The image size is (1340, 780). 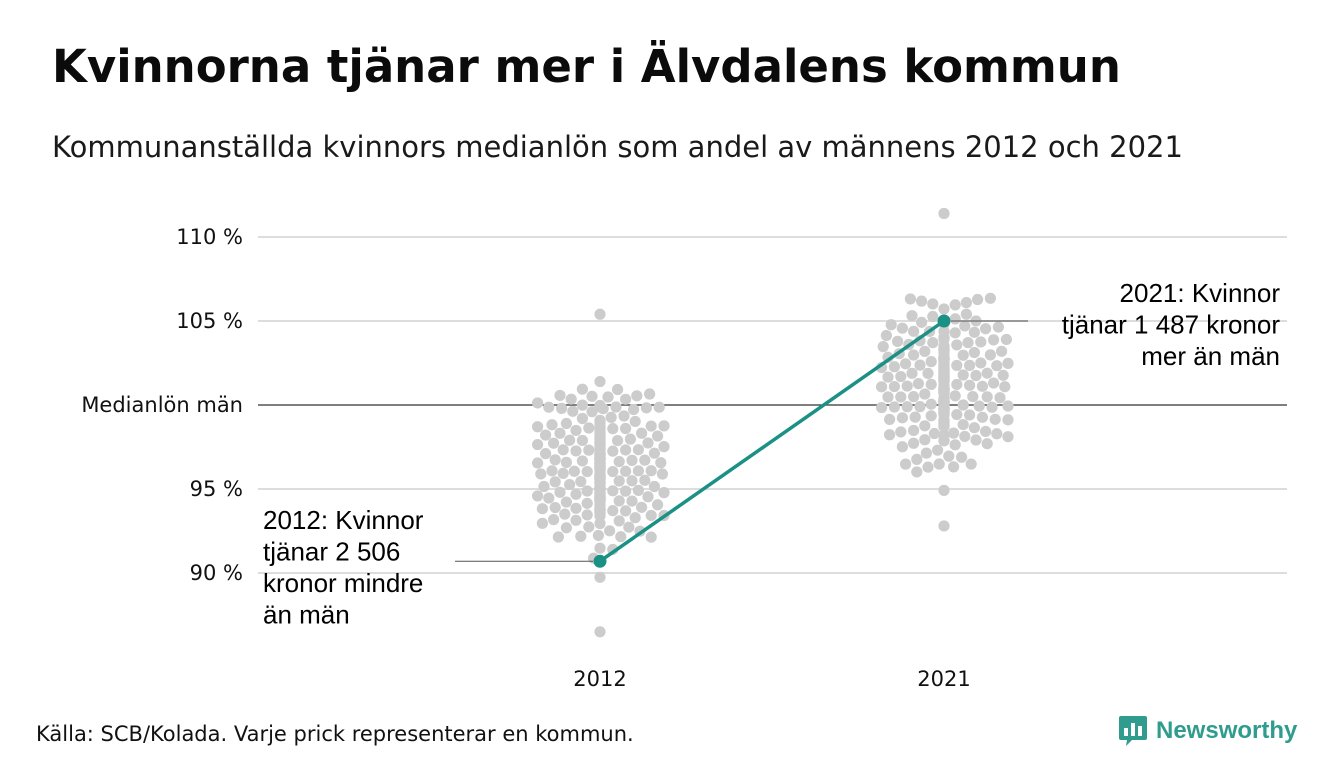 I want to click on y-tick-label: Medianlön män, so click(x=162, y=405).